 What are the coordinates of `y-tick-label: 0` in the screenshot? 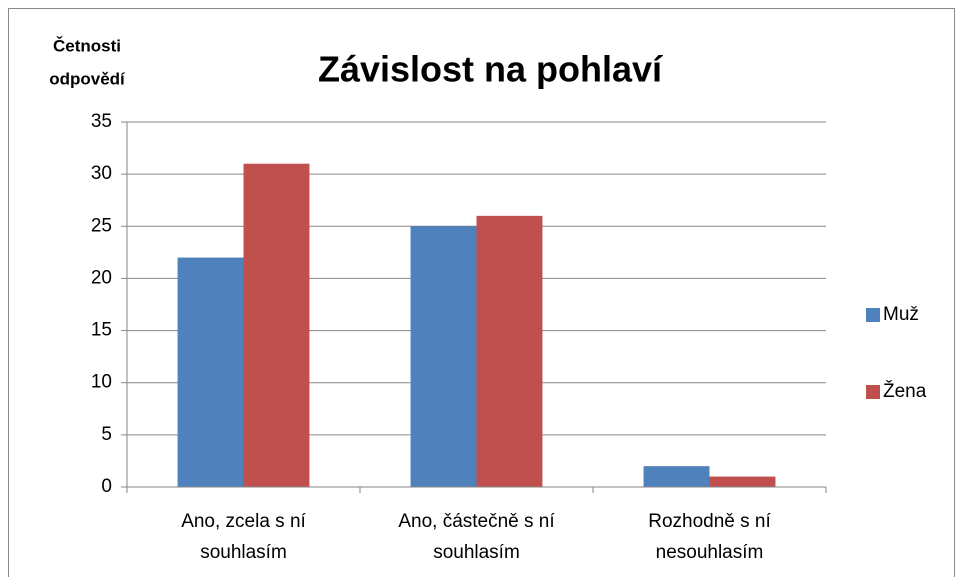 It's located at (106, 486).